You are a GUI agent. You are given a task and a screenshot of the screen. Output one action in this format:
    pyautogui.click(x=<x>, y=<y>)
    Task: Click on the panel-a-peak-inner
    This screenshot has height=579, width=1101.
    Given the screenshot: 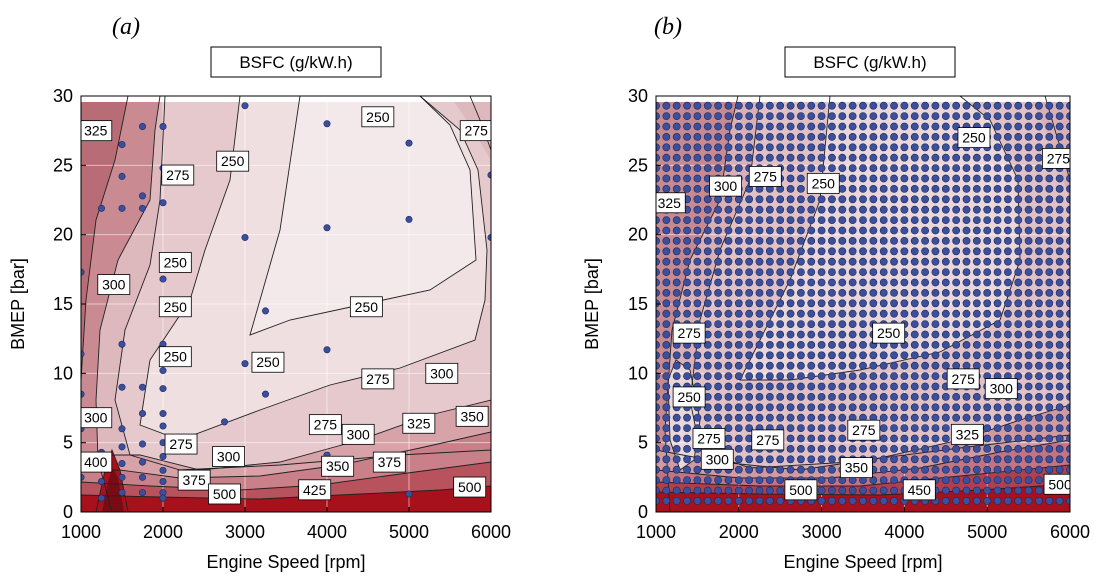 What is the action you would take?
    pyautogui.click(x=113, y=490)
    